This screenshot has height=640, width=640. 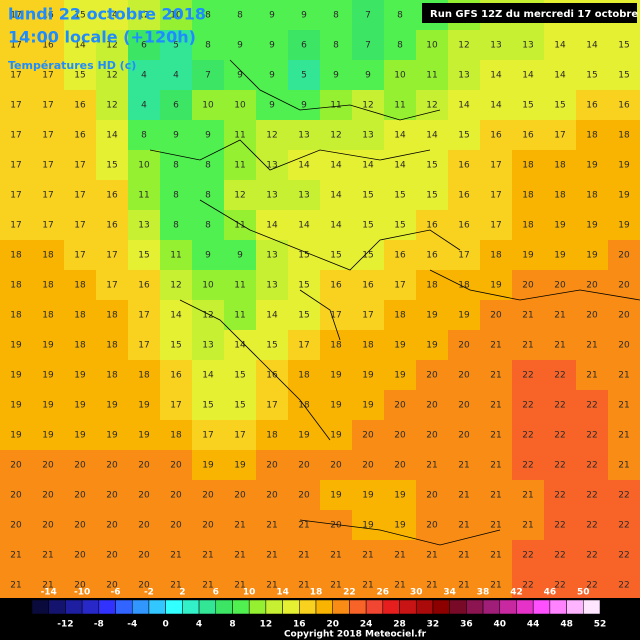 What do you see at coordinates (355, 635) in the screenshot?
I see `copyright: Copyright 2018 Meteociel.fr` at bounding box center [355, 635].